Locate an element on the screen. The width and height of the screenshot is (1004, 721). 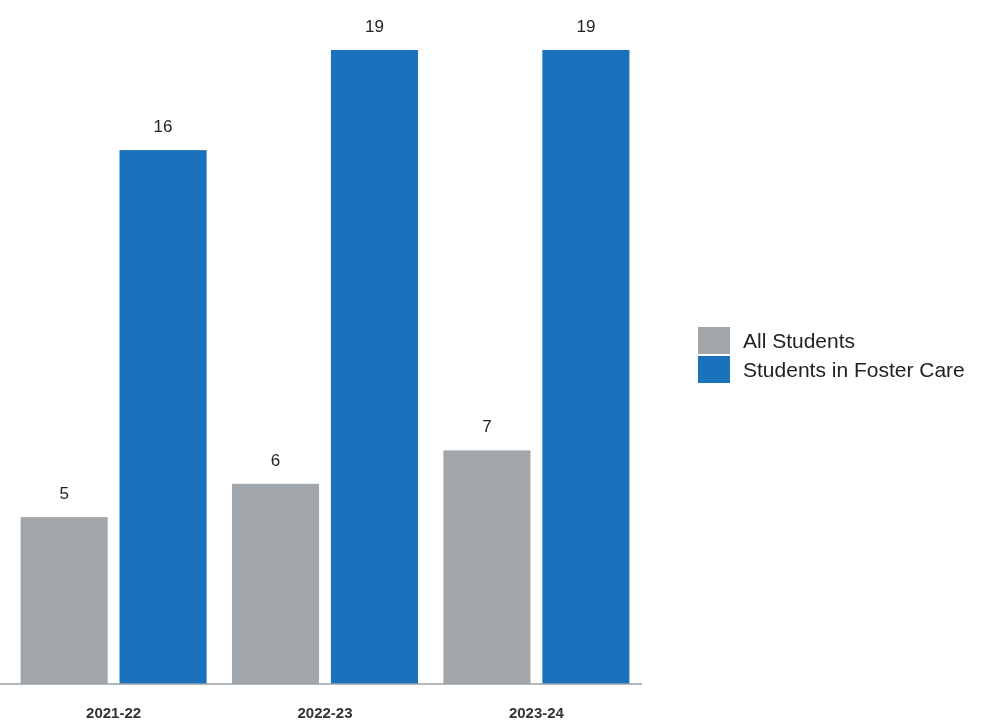
data-label: 7 is located at coordinates (487, 427).